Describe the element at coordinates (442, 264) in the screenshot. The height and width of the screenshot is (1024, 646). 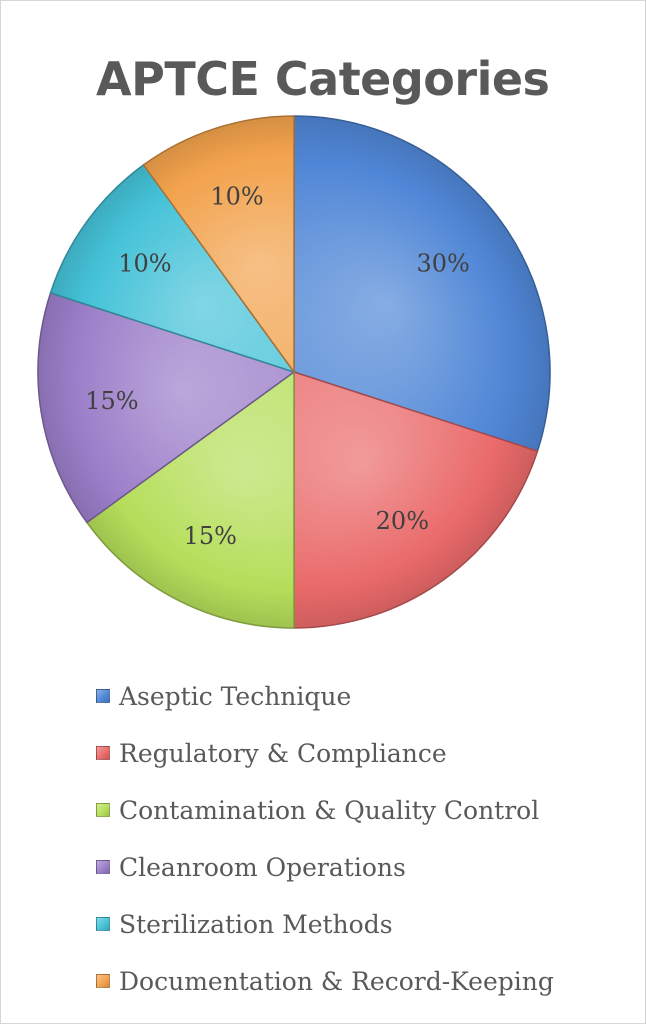
I see `data-label-1: 30%` at that location.